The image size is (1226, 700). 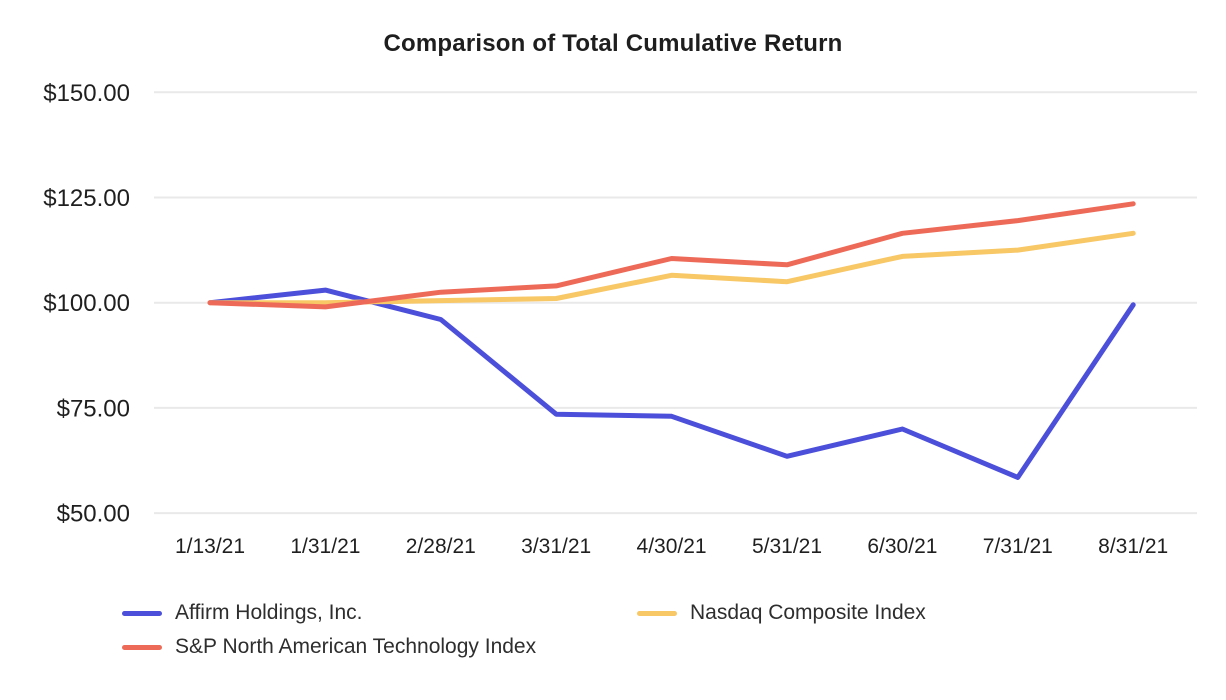 I want to click on y-axis-tick-label: $50.00, so click(x=93, y=514).